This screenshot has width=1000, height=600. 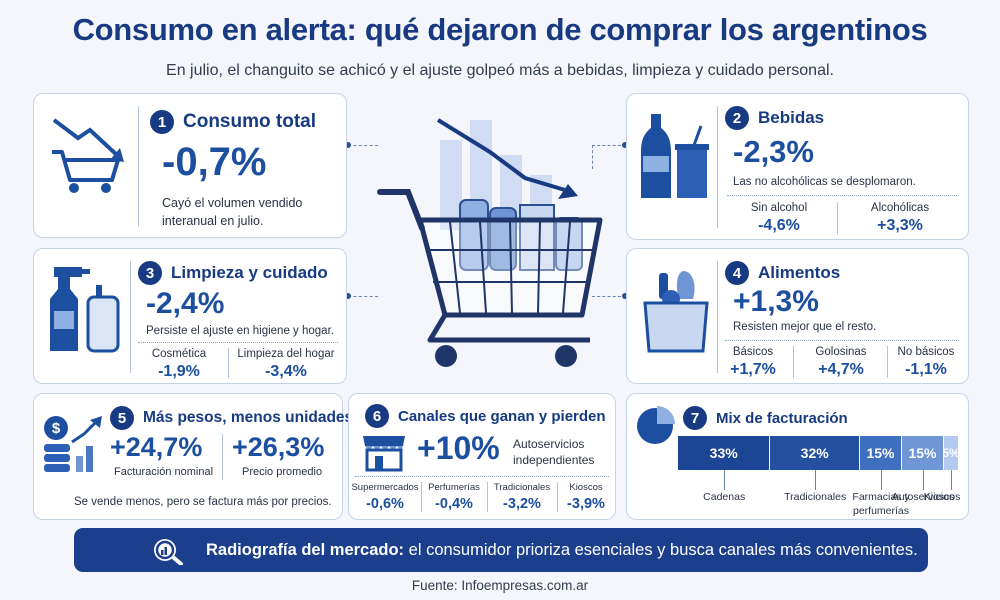 I want to click on shopping-cart-illustration, so click(x=490, y=242).